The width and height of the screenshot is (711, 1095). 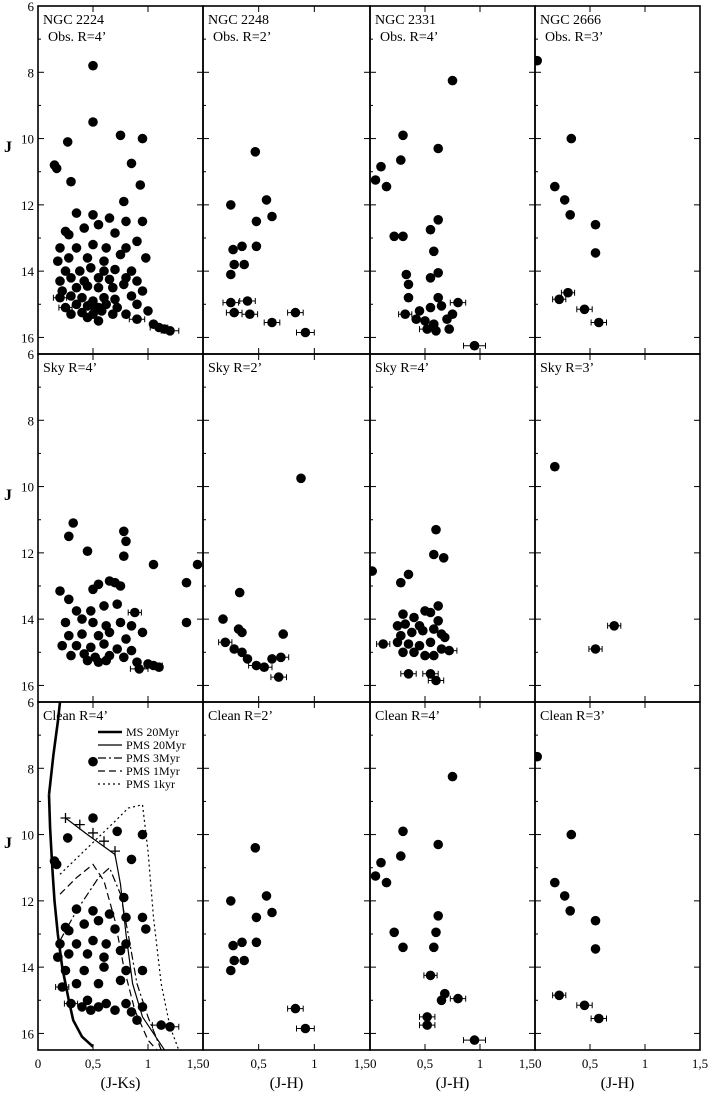 I want to click on y-tick-label: 16, so click(x=28, y=1033).